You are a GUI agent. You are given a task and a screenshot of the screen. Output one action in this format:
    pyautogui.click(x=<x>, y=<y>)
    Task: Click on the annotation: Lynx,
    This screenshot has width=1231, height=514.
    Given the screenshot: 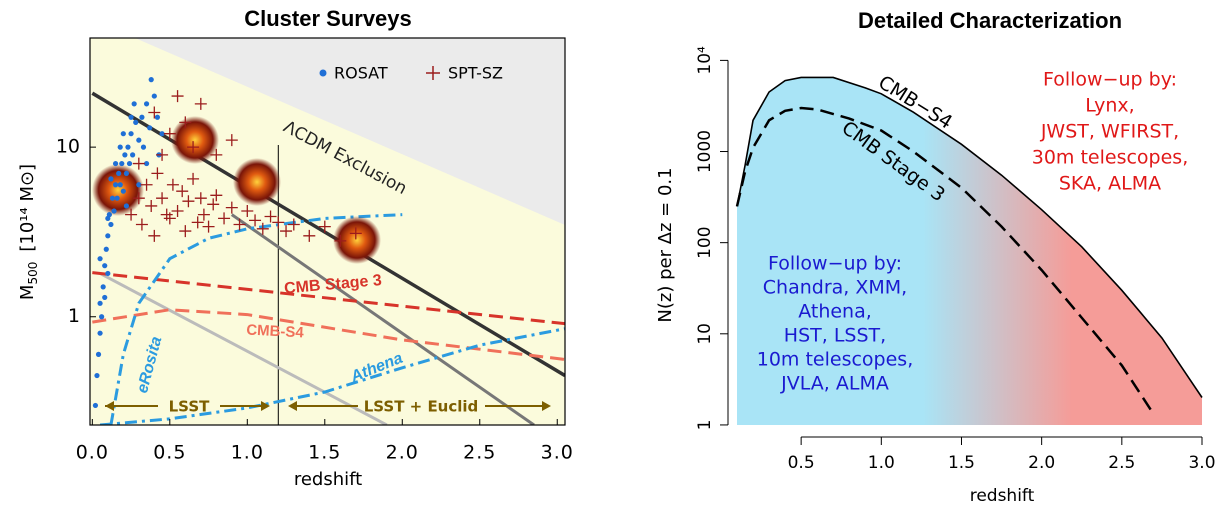 What is the action you would take?
    pyautogui.click(x=1109, y=106)
    